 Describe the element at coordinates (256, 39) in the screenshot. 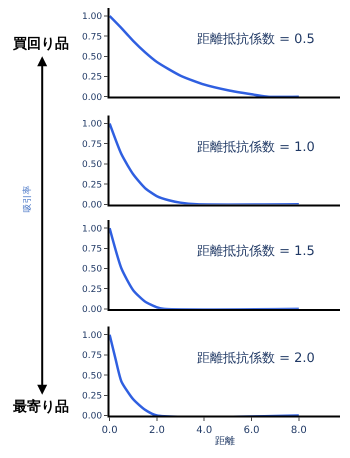

I see `text: 距離抵抗係数 = 0.5` at that location.